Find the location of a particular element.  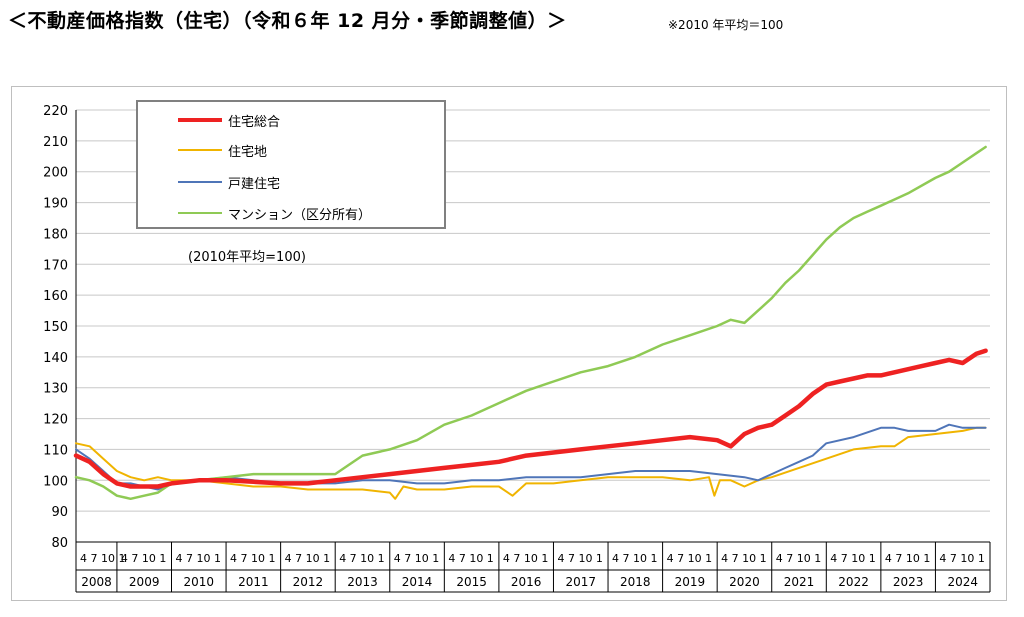

year-label: 2021 is located at coordinates (799, 582).